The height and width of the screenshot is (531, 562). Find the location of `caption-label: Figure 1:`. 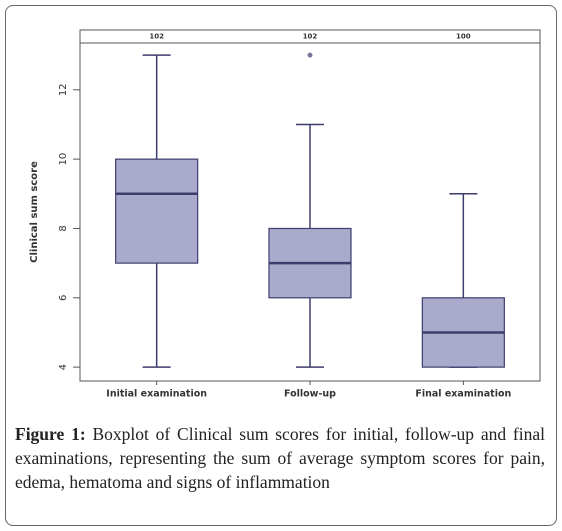

caption-label: Figure 1: is located at coordinates (50, 434).